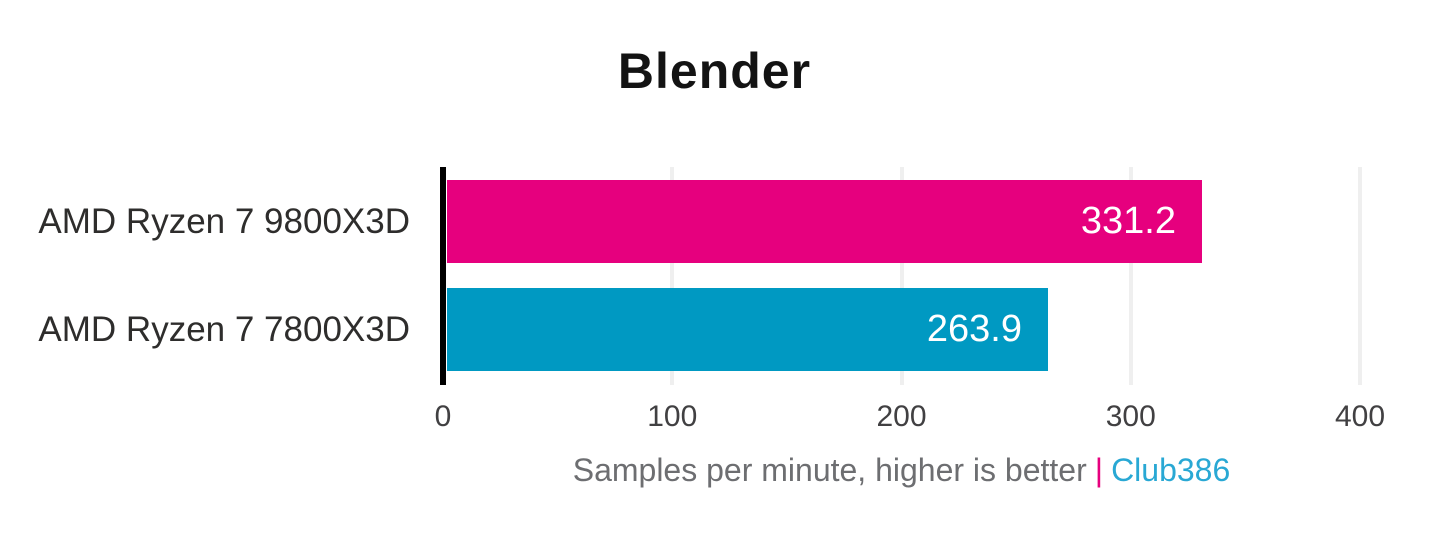 This screenshot has height=546, width=1429. What do you see at coordinates (829, 470) in the screenshot?
I see `caption-text: Samples per minute, higher is better` at bounding box center [829, 470].